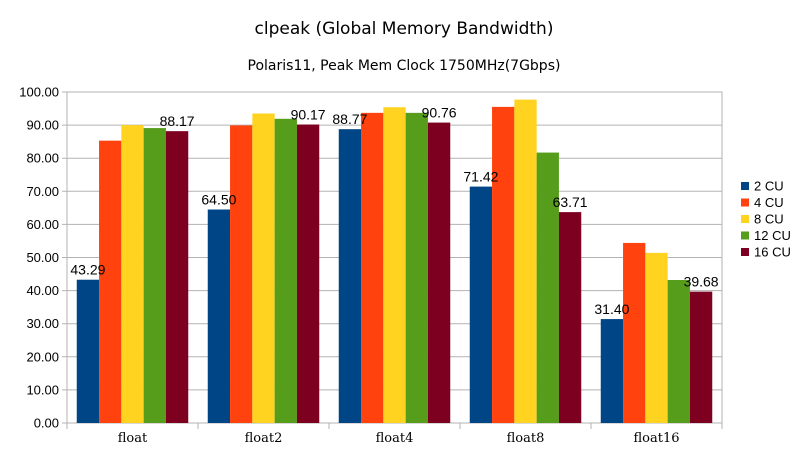 The image size is (806, 454). I want to click on data-label: 71.42, so click(480, 177).